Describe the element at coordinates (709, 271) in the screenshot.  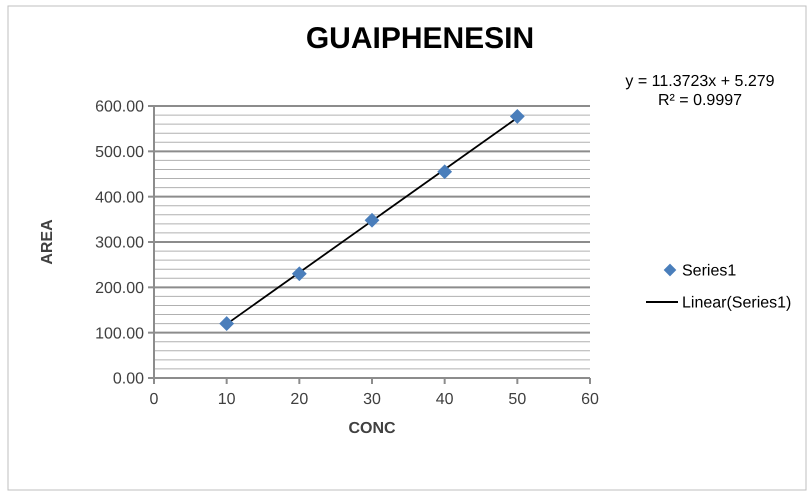
I see `legend-label: Series1` at that location.